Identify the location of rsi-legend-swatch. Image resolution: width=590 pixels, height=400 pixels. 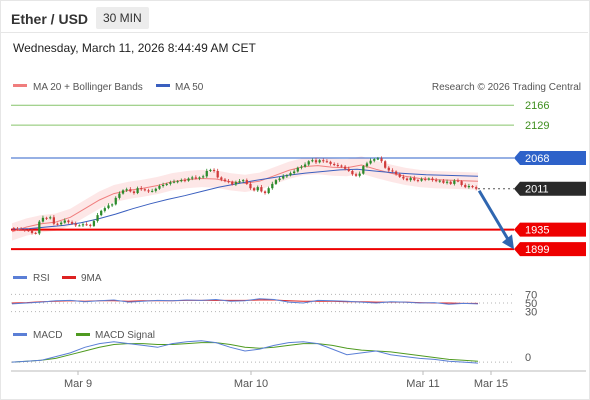
(20, 277).